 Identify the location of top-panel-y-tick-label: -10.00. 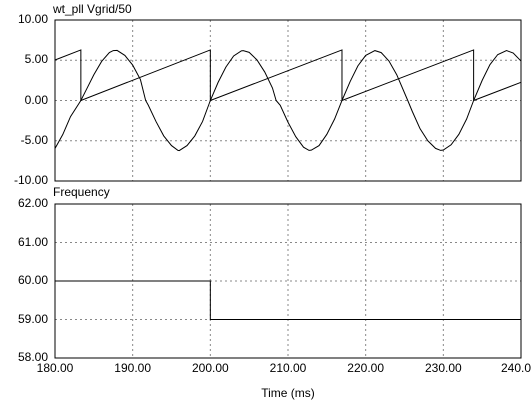
(30, 180).